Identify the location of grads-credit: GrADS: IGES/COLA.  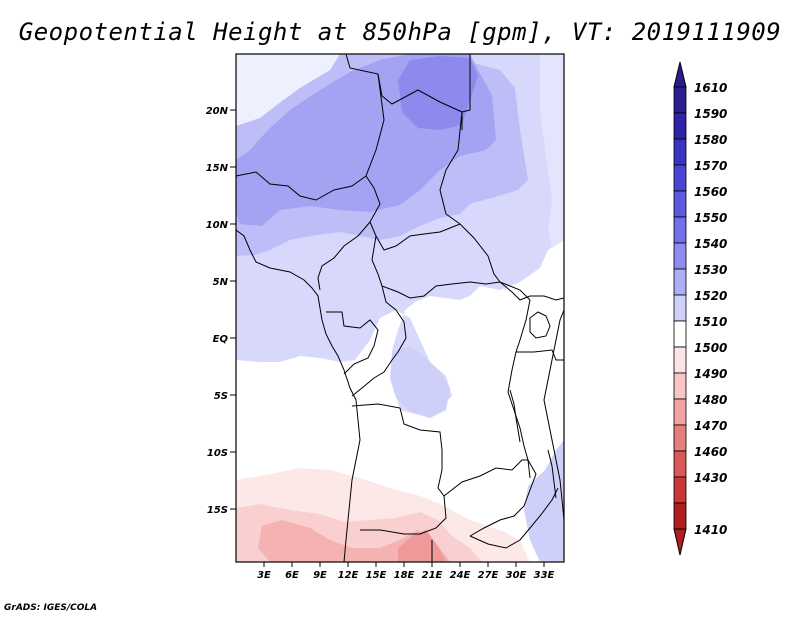
(51, 608).